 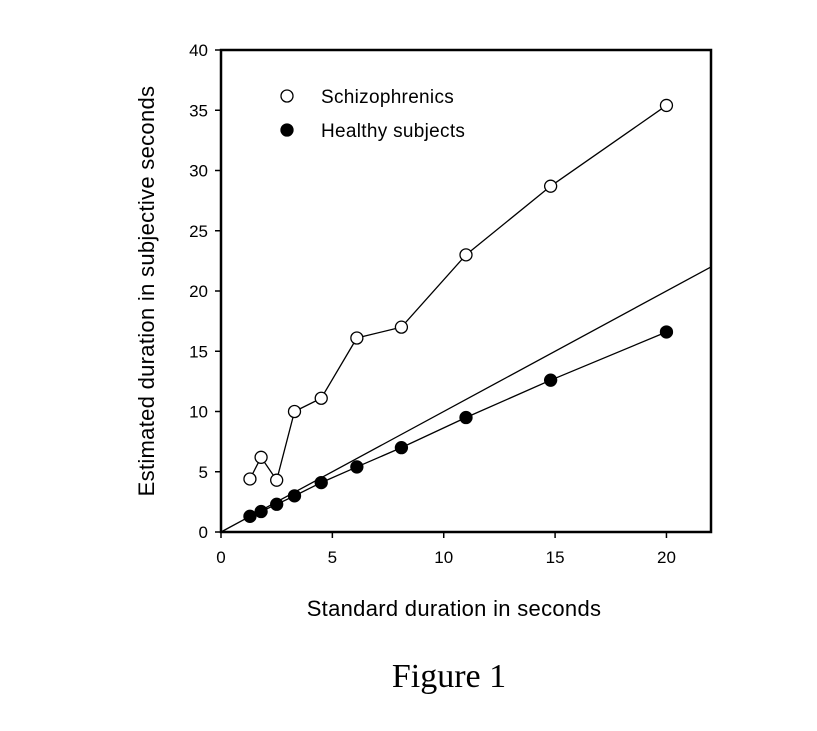 I want to click on legend-marker-schizophrenics, so click(x=287, y=96).